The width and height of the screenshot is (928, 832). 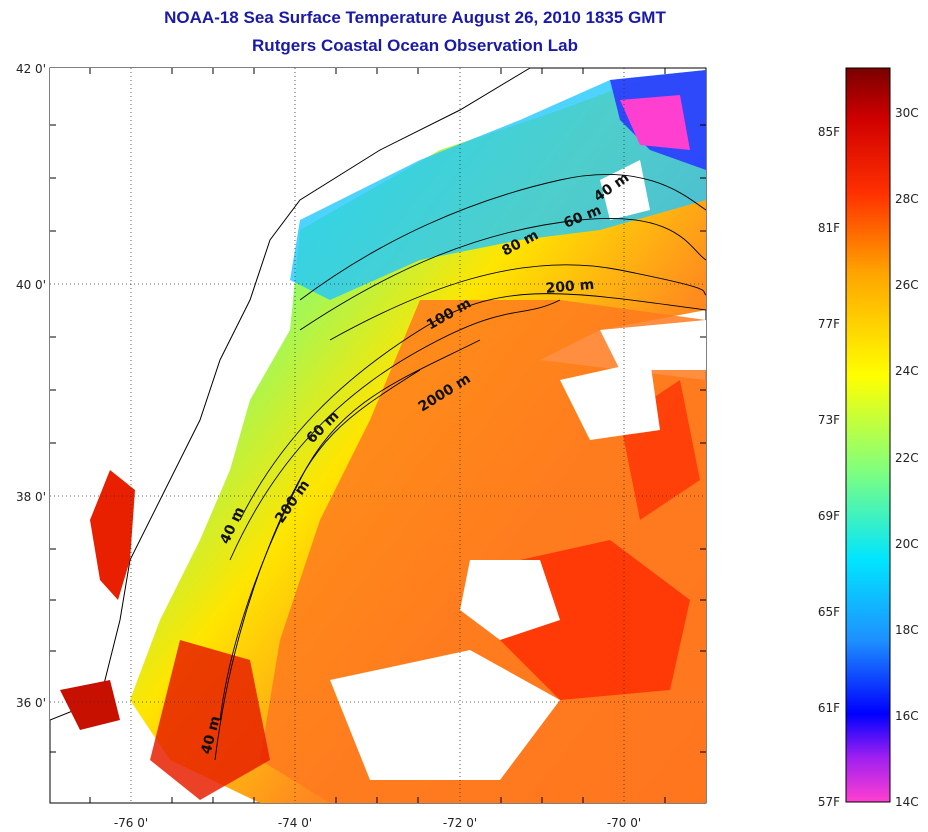 I want to click on lon-label: -76 0', so click(x=131, y=823).